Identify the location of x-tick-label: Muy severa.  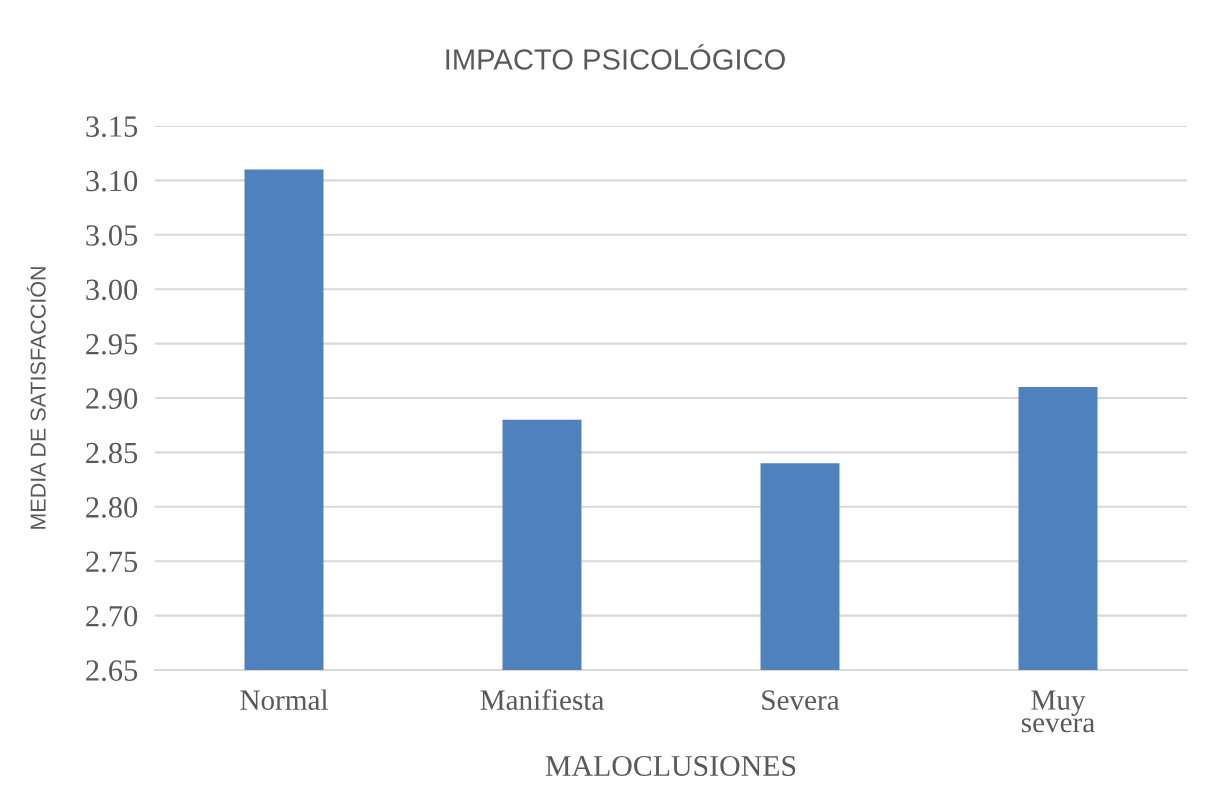
(1058, 711).